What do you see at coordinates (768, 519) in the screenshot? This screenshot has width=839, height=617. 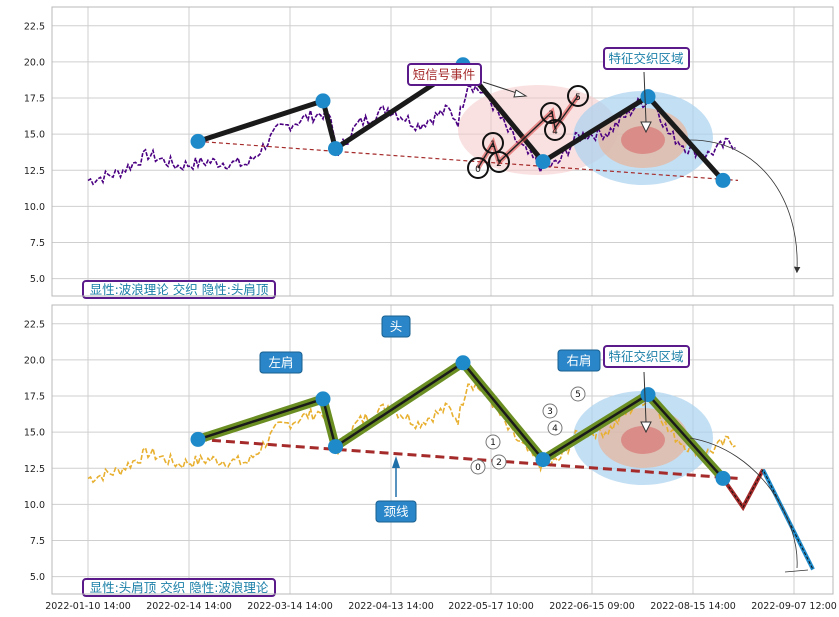 I see `bottom-projection-dashed` at bounding box center [768, 519].